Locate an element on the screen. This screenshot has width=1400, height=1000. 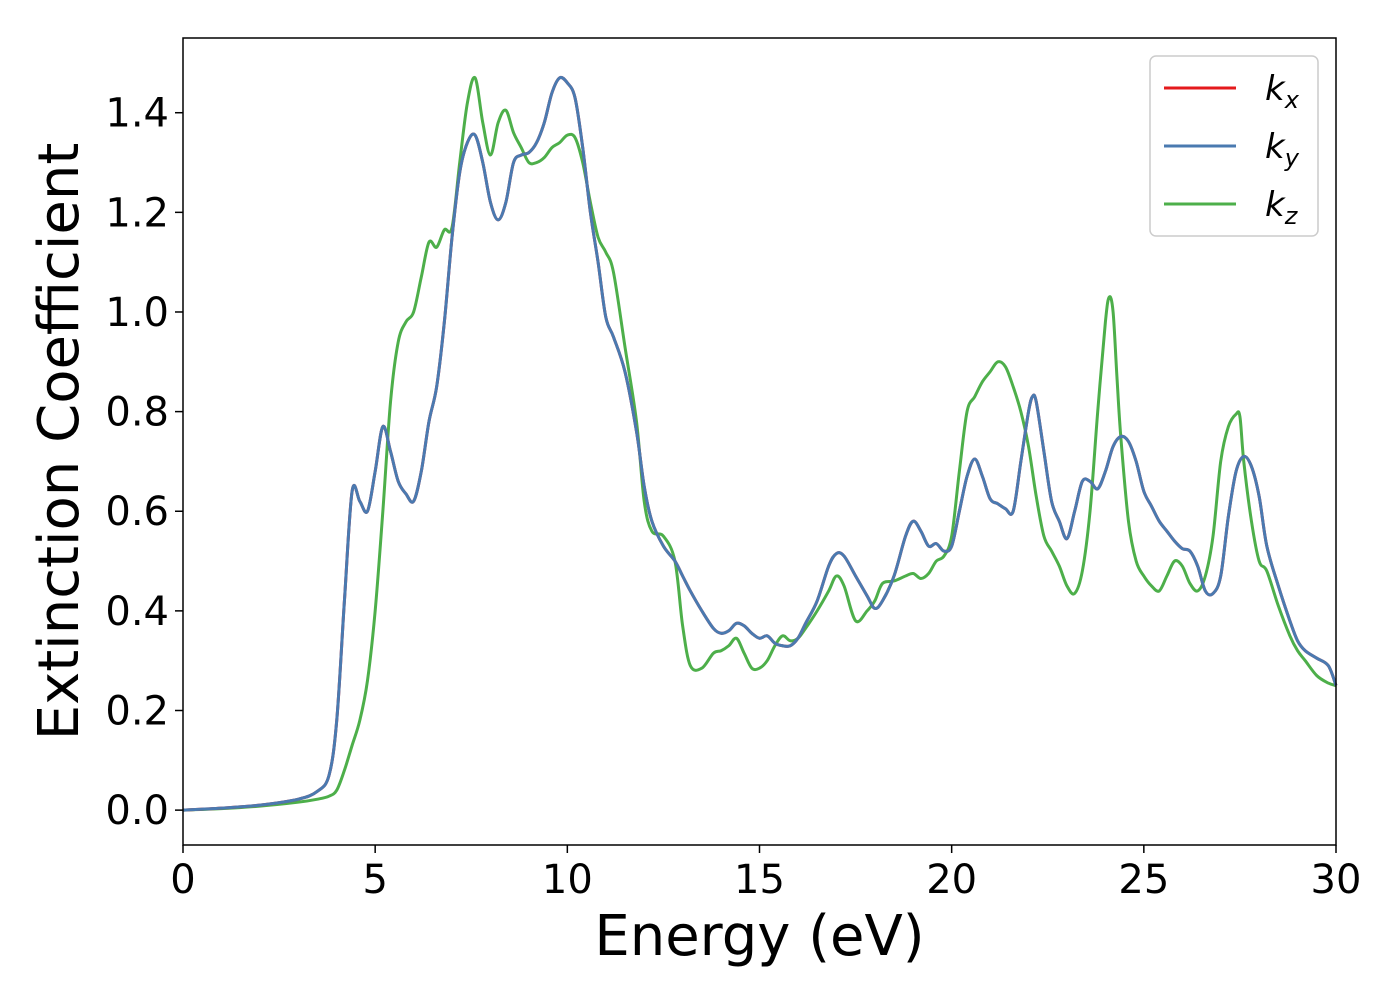
y-tick-label: 1.4 is located at coordinates (137, 114).